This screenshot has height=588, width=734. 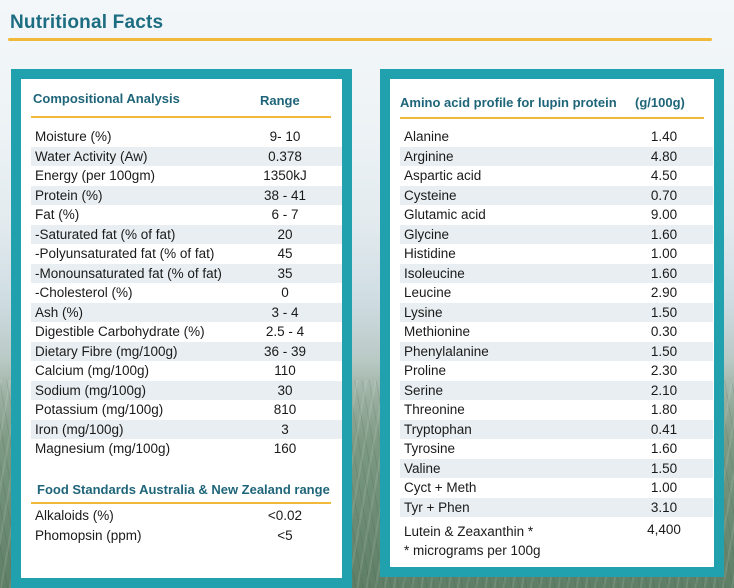 What do you see at coordinates (69, 195) in the screenshot?
I see `row-label: Protein (%)` at bounding box center [69, 195].